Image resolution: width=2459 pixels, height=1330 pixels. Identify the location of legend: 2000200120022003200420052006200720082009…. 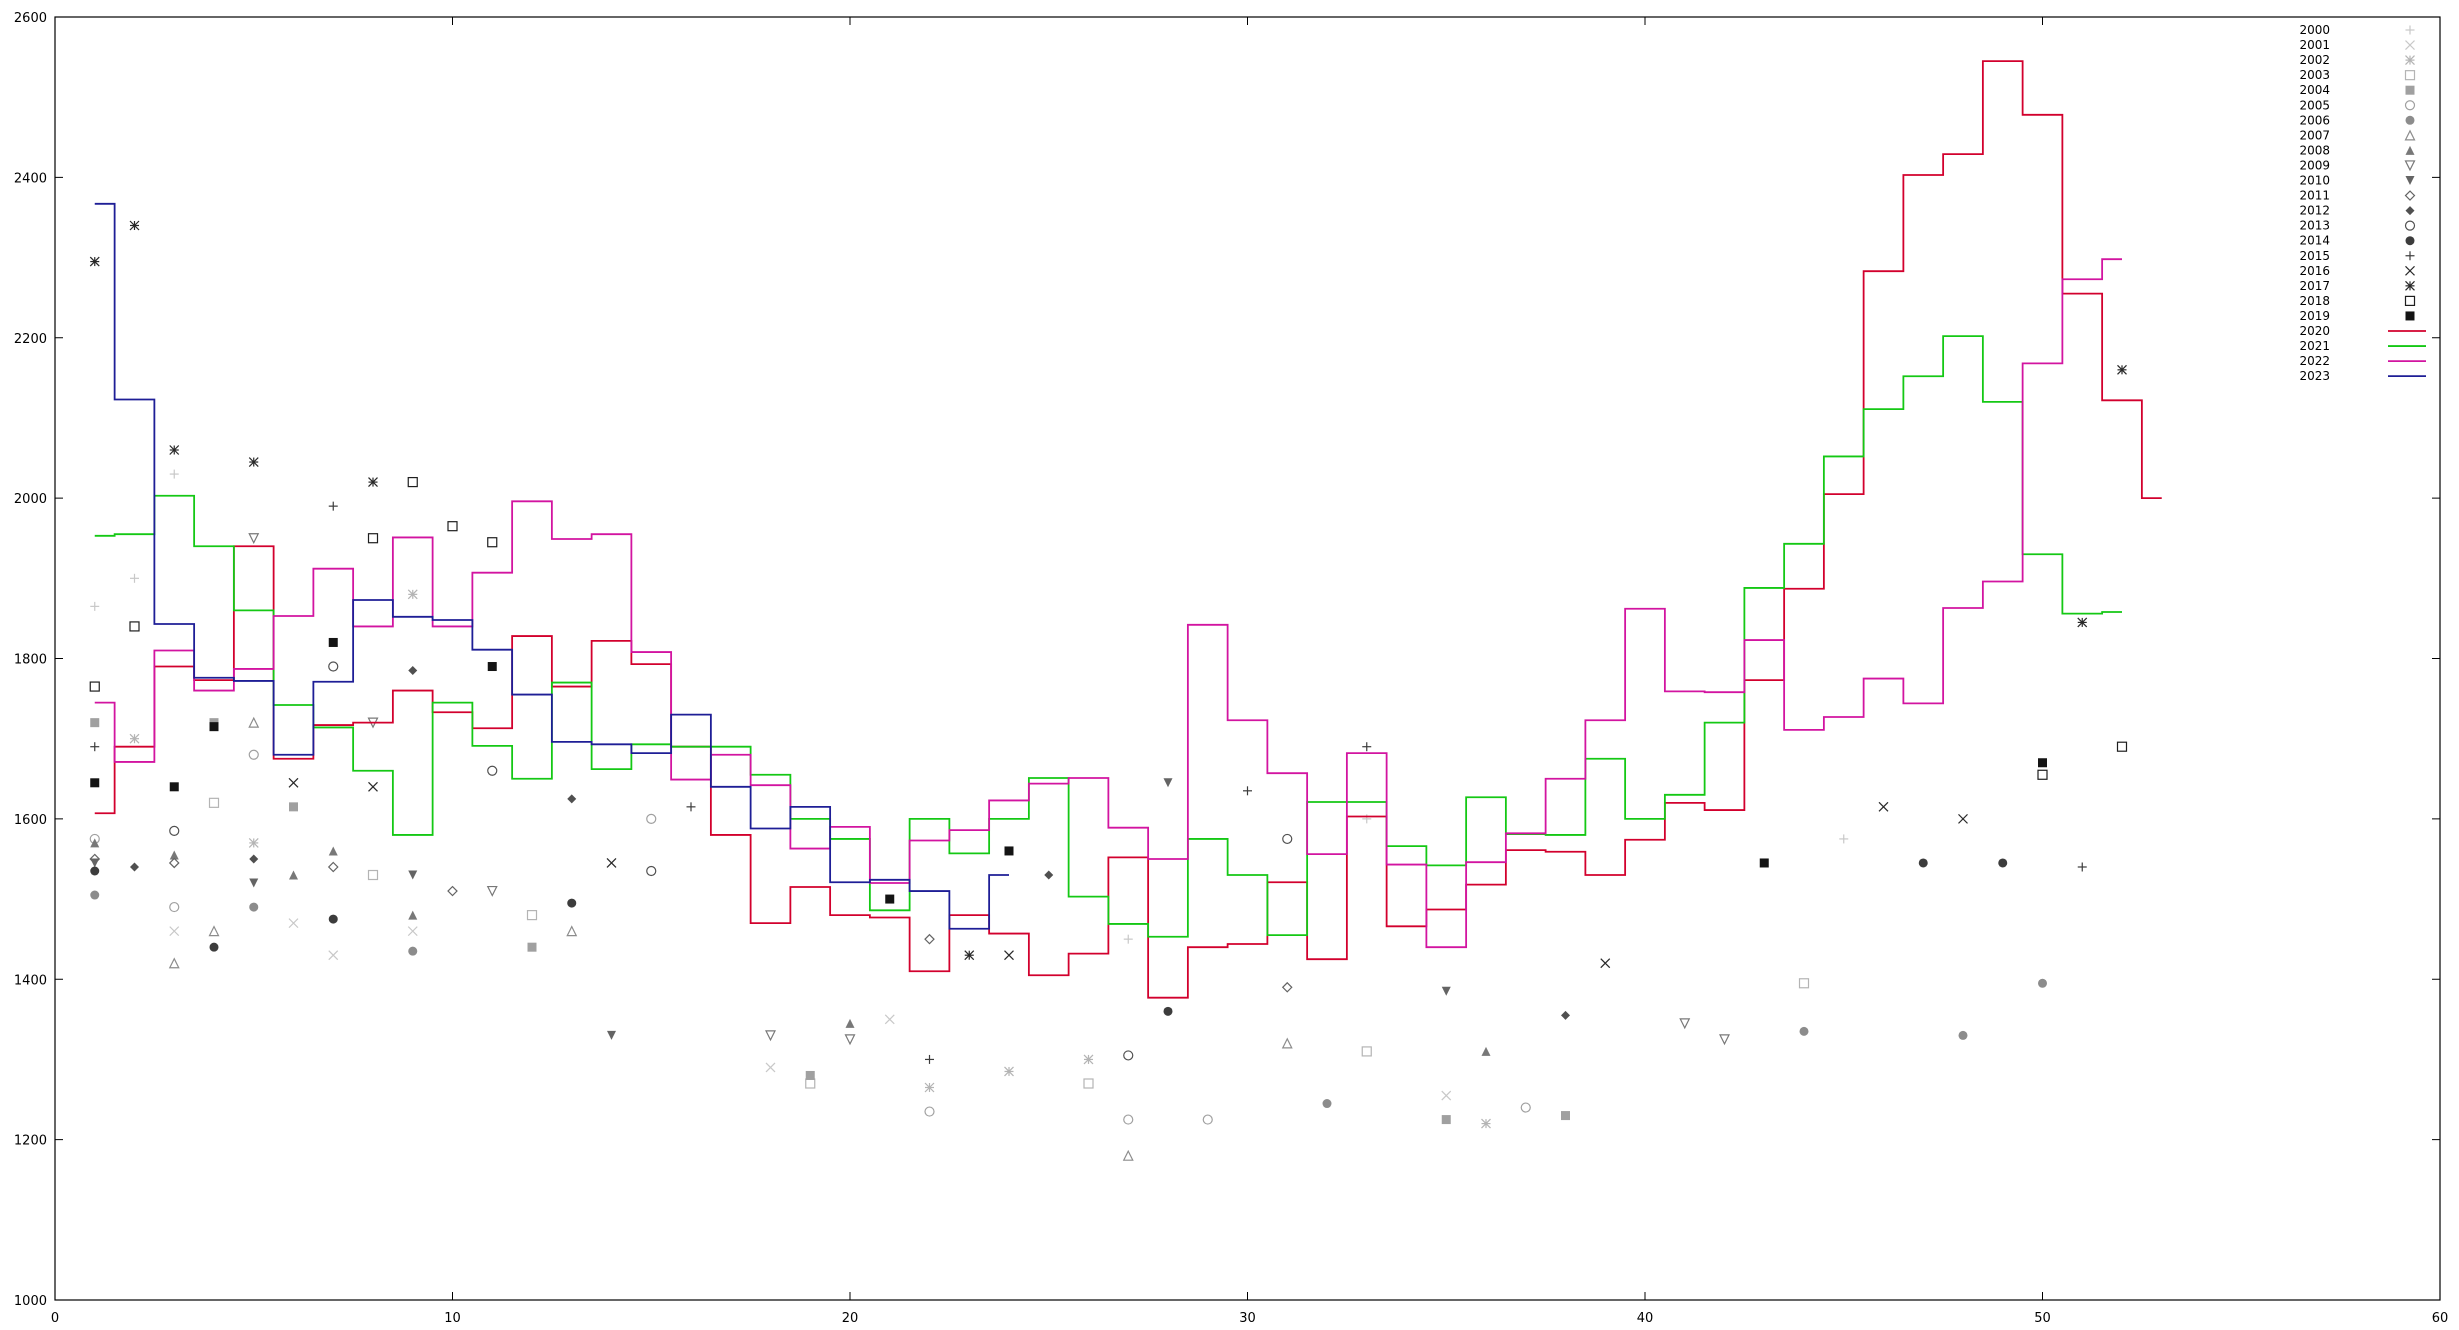
(2362, 203).